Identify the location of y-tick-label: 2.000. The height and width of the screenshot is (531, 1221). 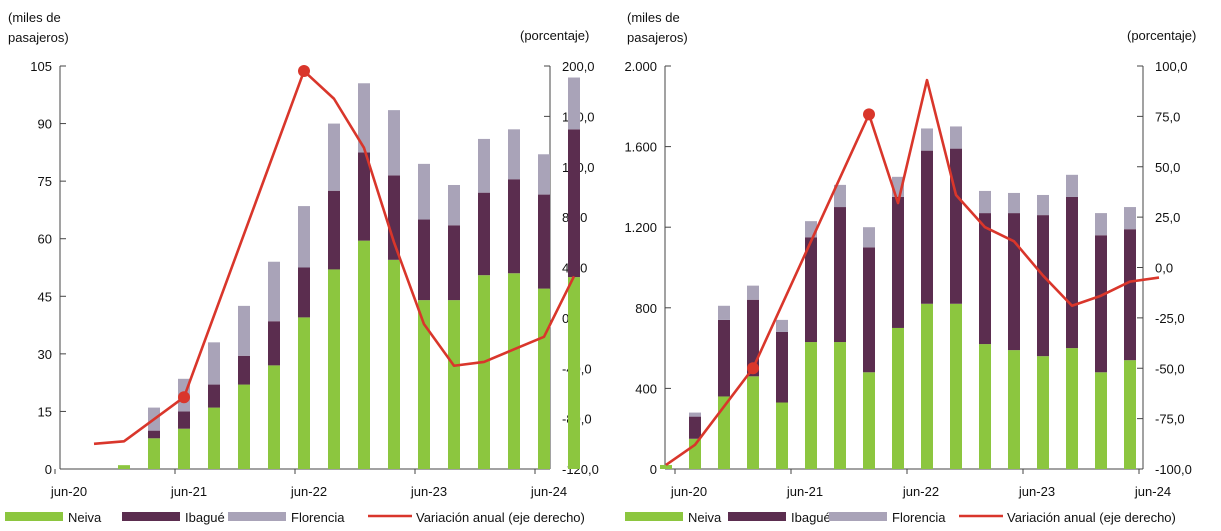
(640, 66).